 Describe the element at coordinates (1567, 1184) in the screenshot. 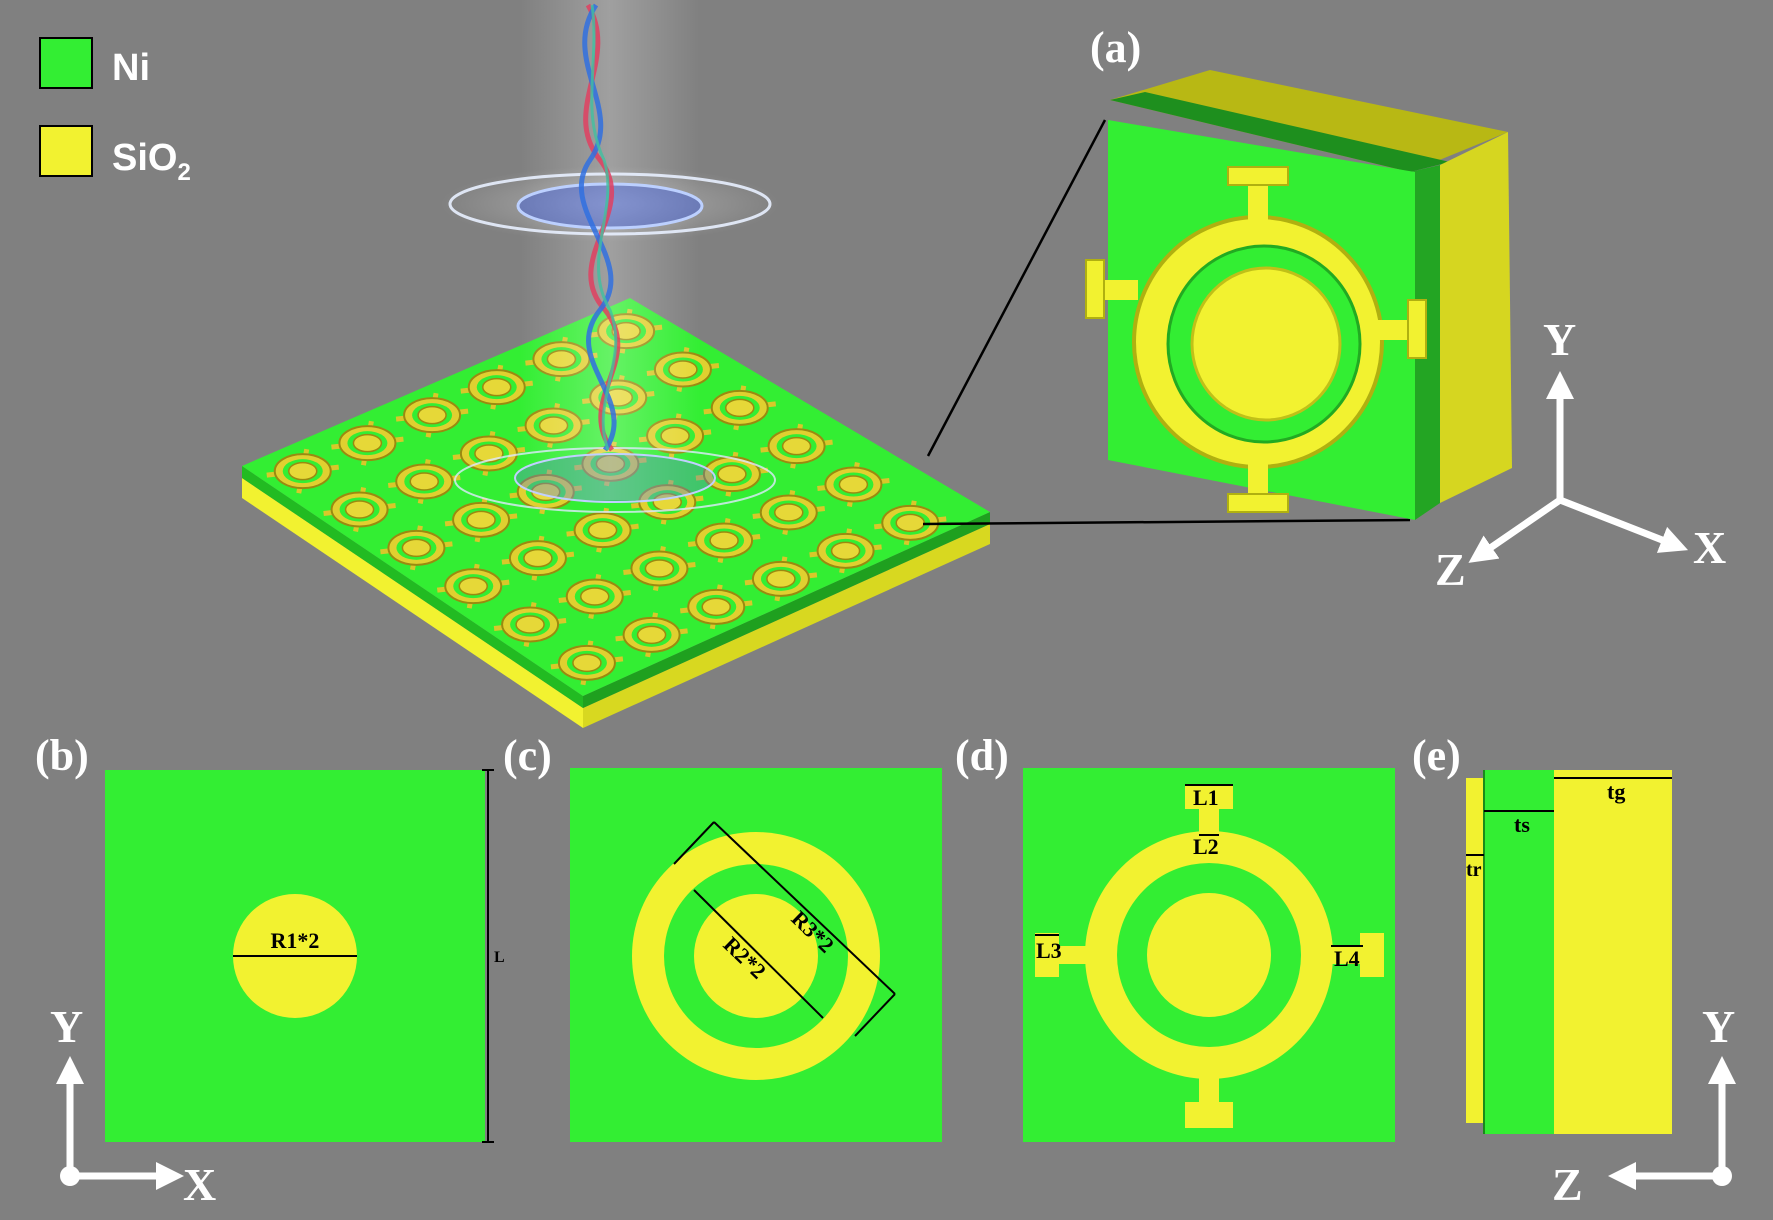

I see `axis-label-z-e: Z` at that location.